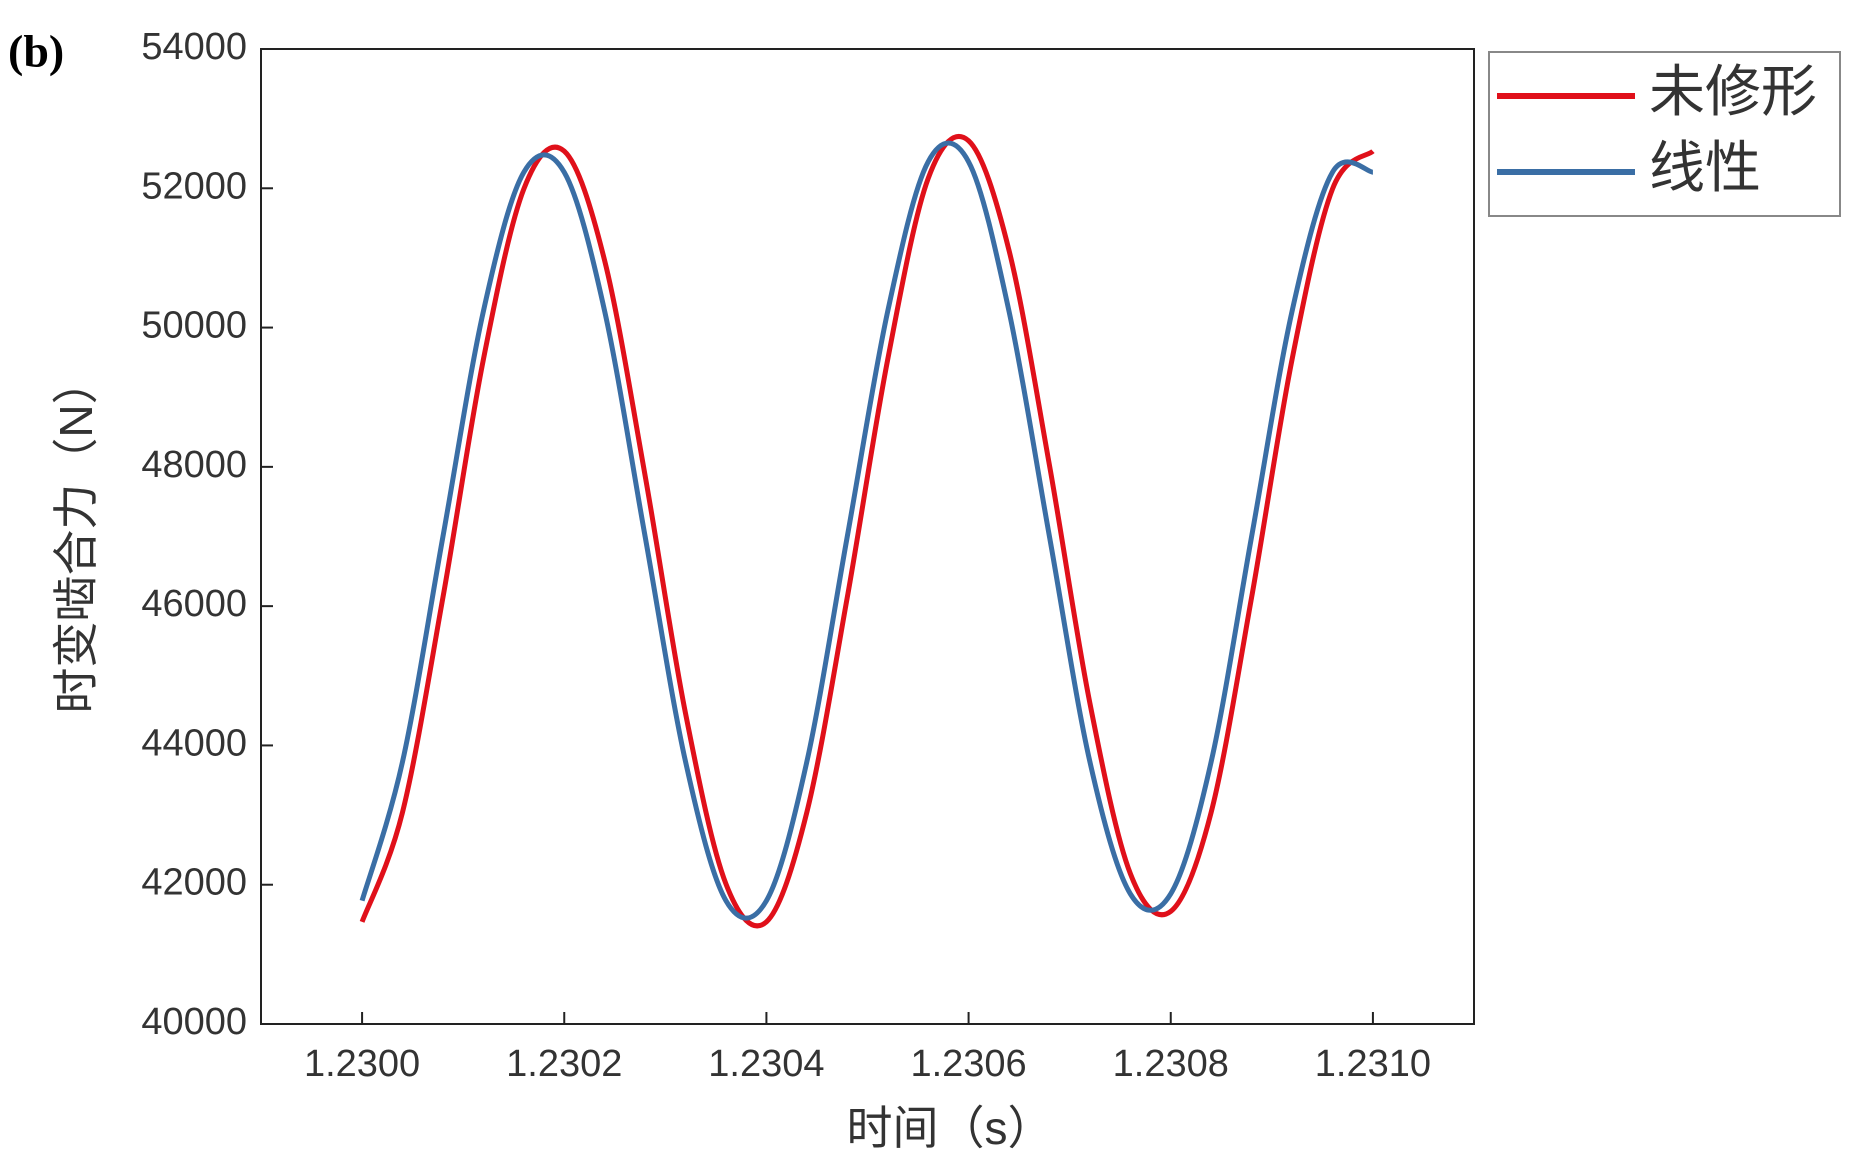 This screenshot has width=1852, height=1169. Describe the element at coordinates (194, 883) in the screenshot. I see `y-tick-label: 42000` at that location.